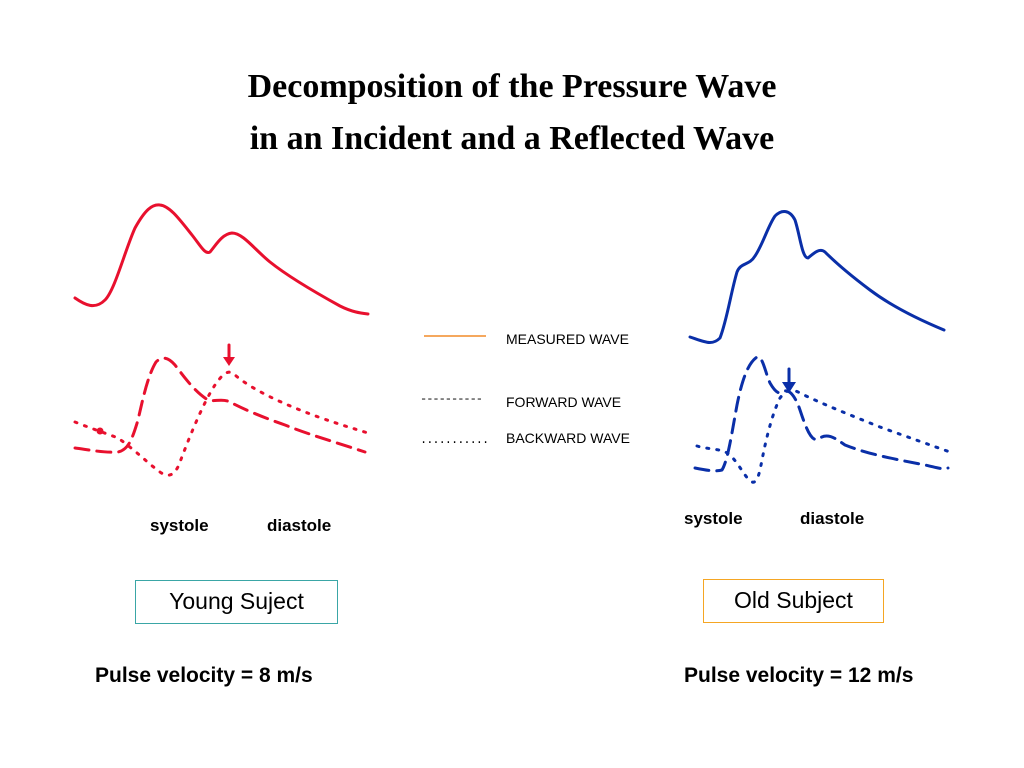  Describe the element at coordinates (451, 399) in the screenshot. I see `legend-forward-sample: ----------` at that location.